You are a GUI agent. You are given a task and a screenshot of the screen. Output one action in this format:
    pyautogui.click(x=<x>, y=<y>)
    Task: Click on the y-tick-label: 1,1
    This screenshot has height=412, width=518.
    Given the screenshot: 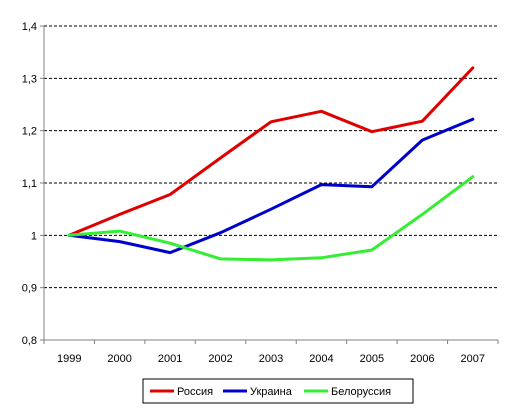 What is the action you would take?
    pyautogui.click(x=29, y=184)
    